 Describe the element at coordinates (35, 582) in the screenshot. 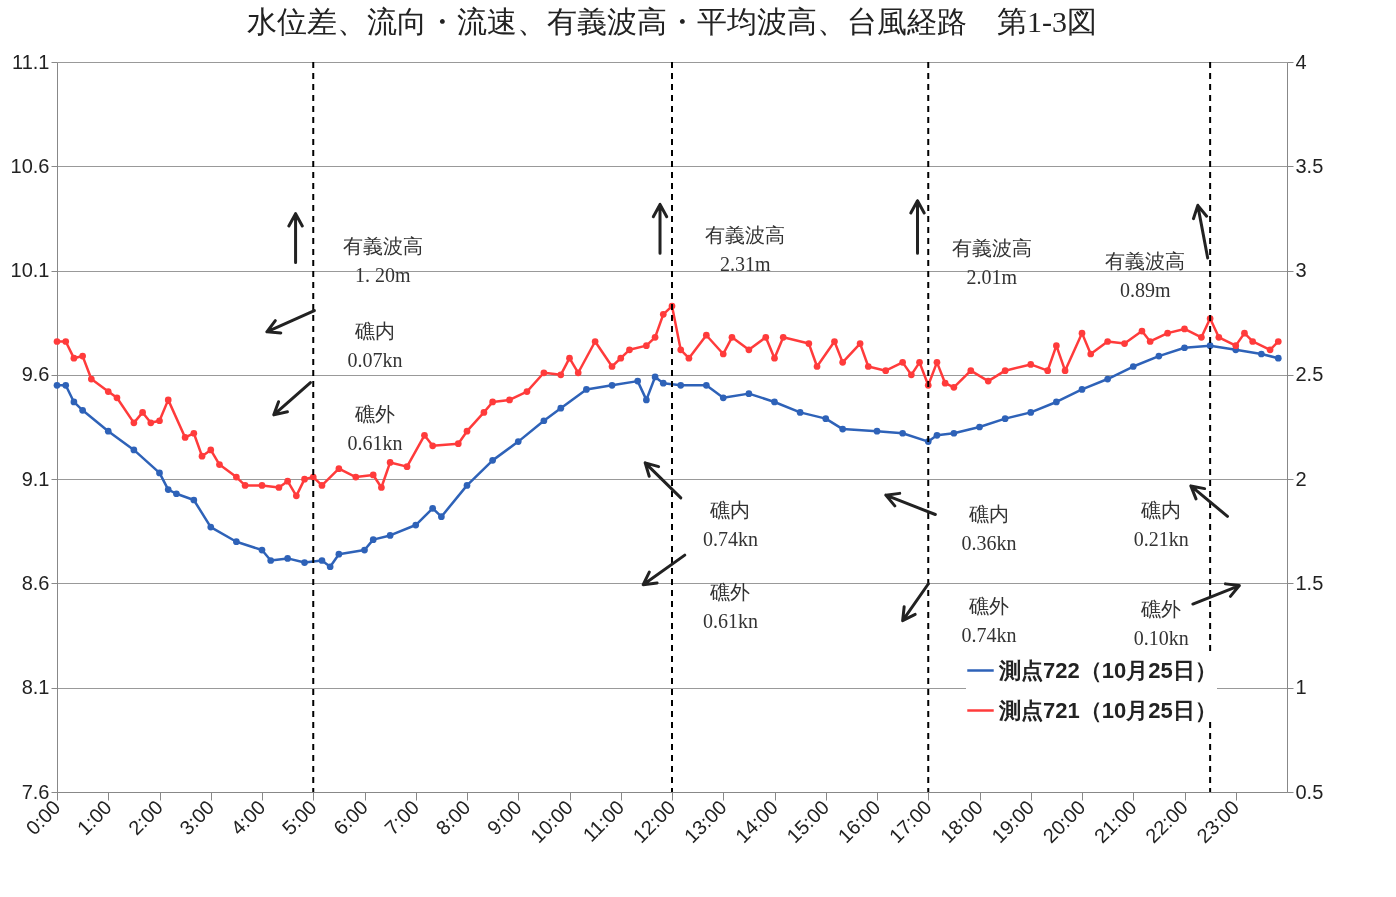

I see `y-tick-label: 8.6` at that location.